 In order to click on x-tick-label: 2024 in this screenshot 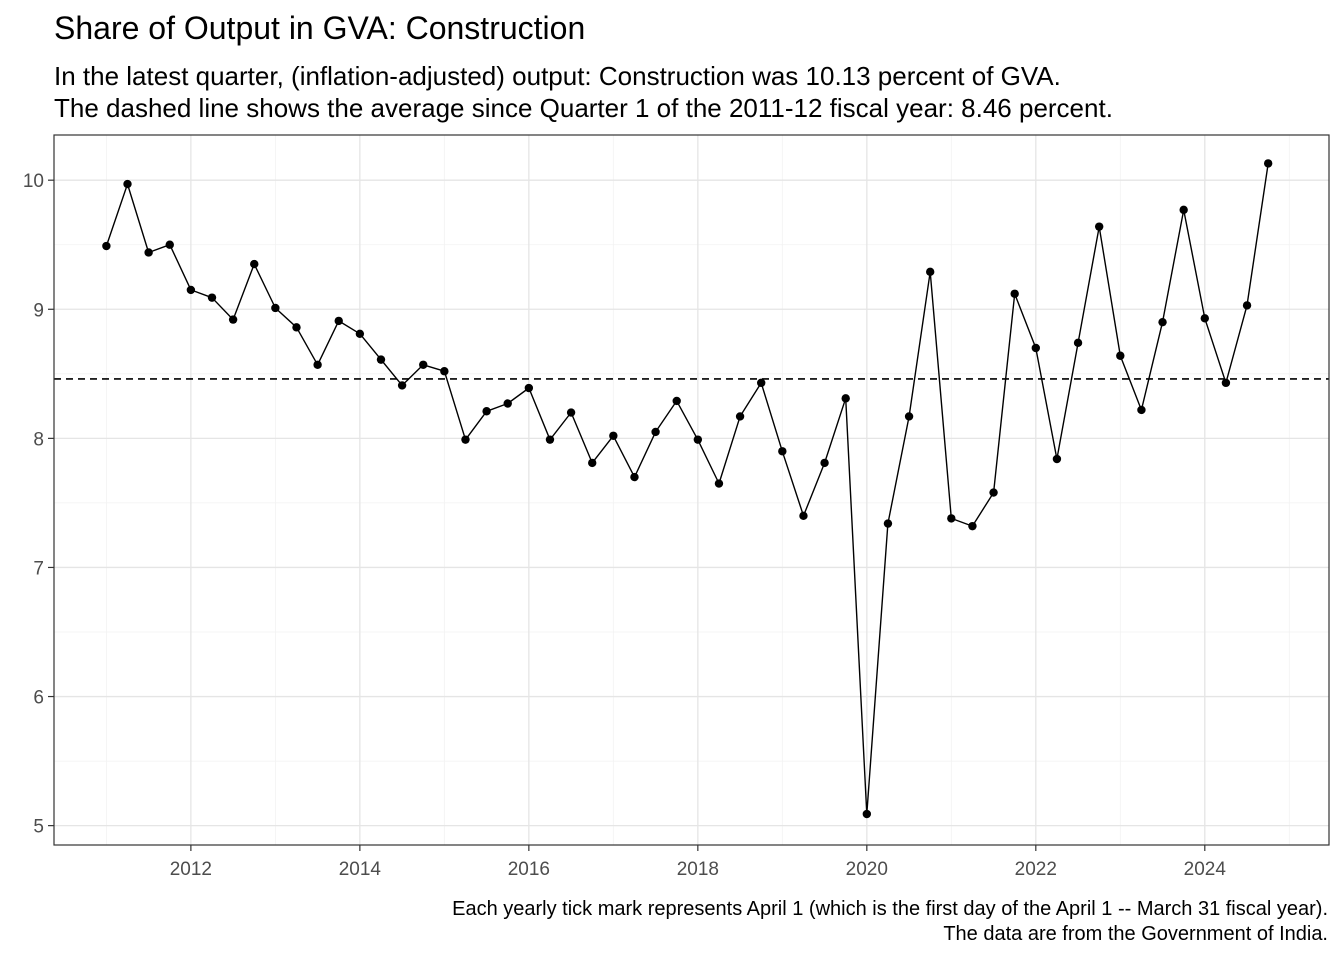, I will do `click(1205, 869)`.